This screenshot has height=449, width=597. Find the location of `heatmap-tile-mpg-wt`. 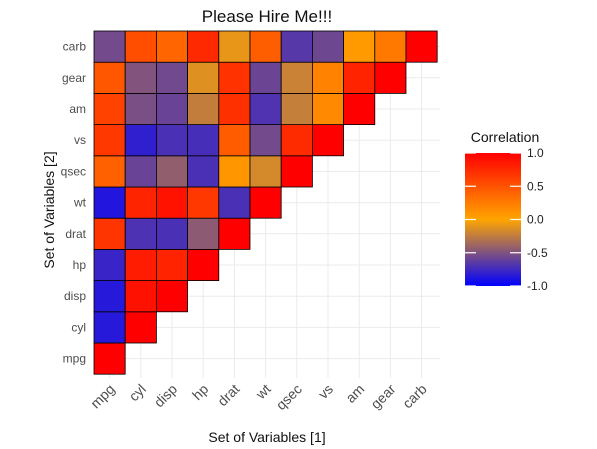

heatmap-tile-mpg-wt is located at coordinates (109, 202).